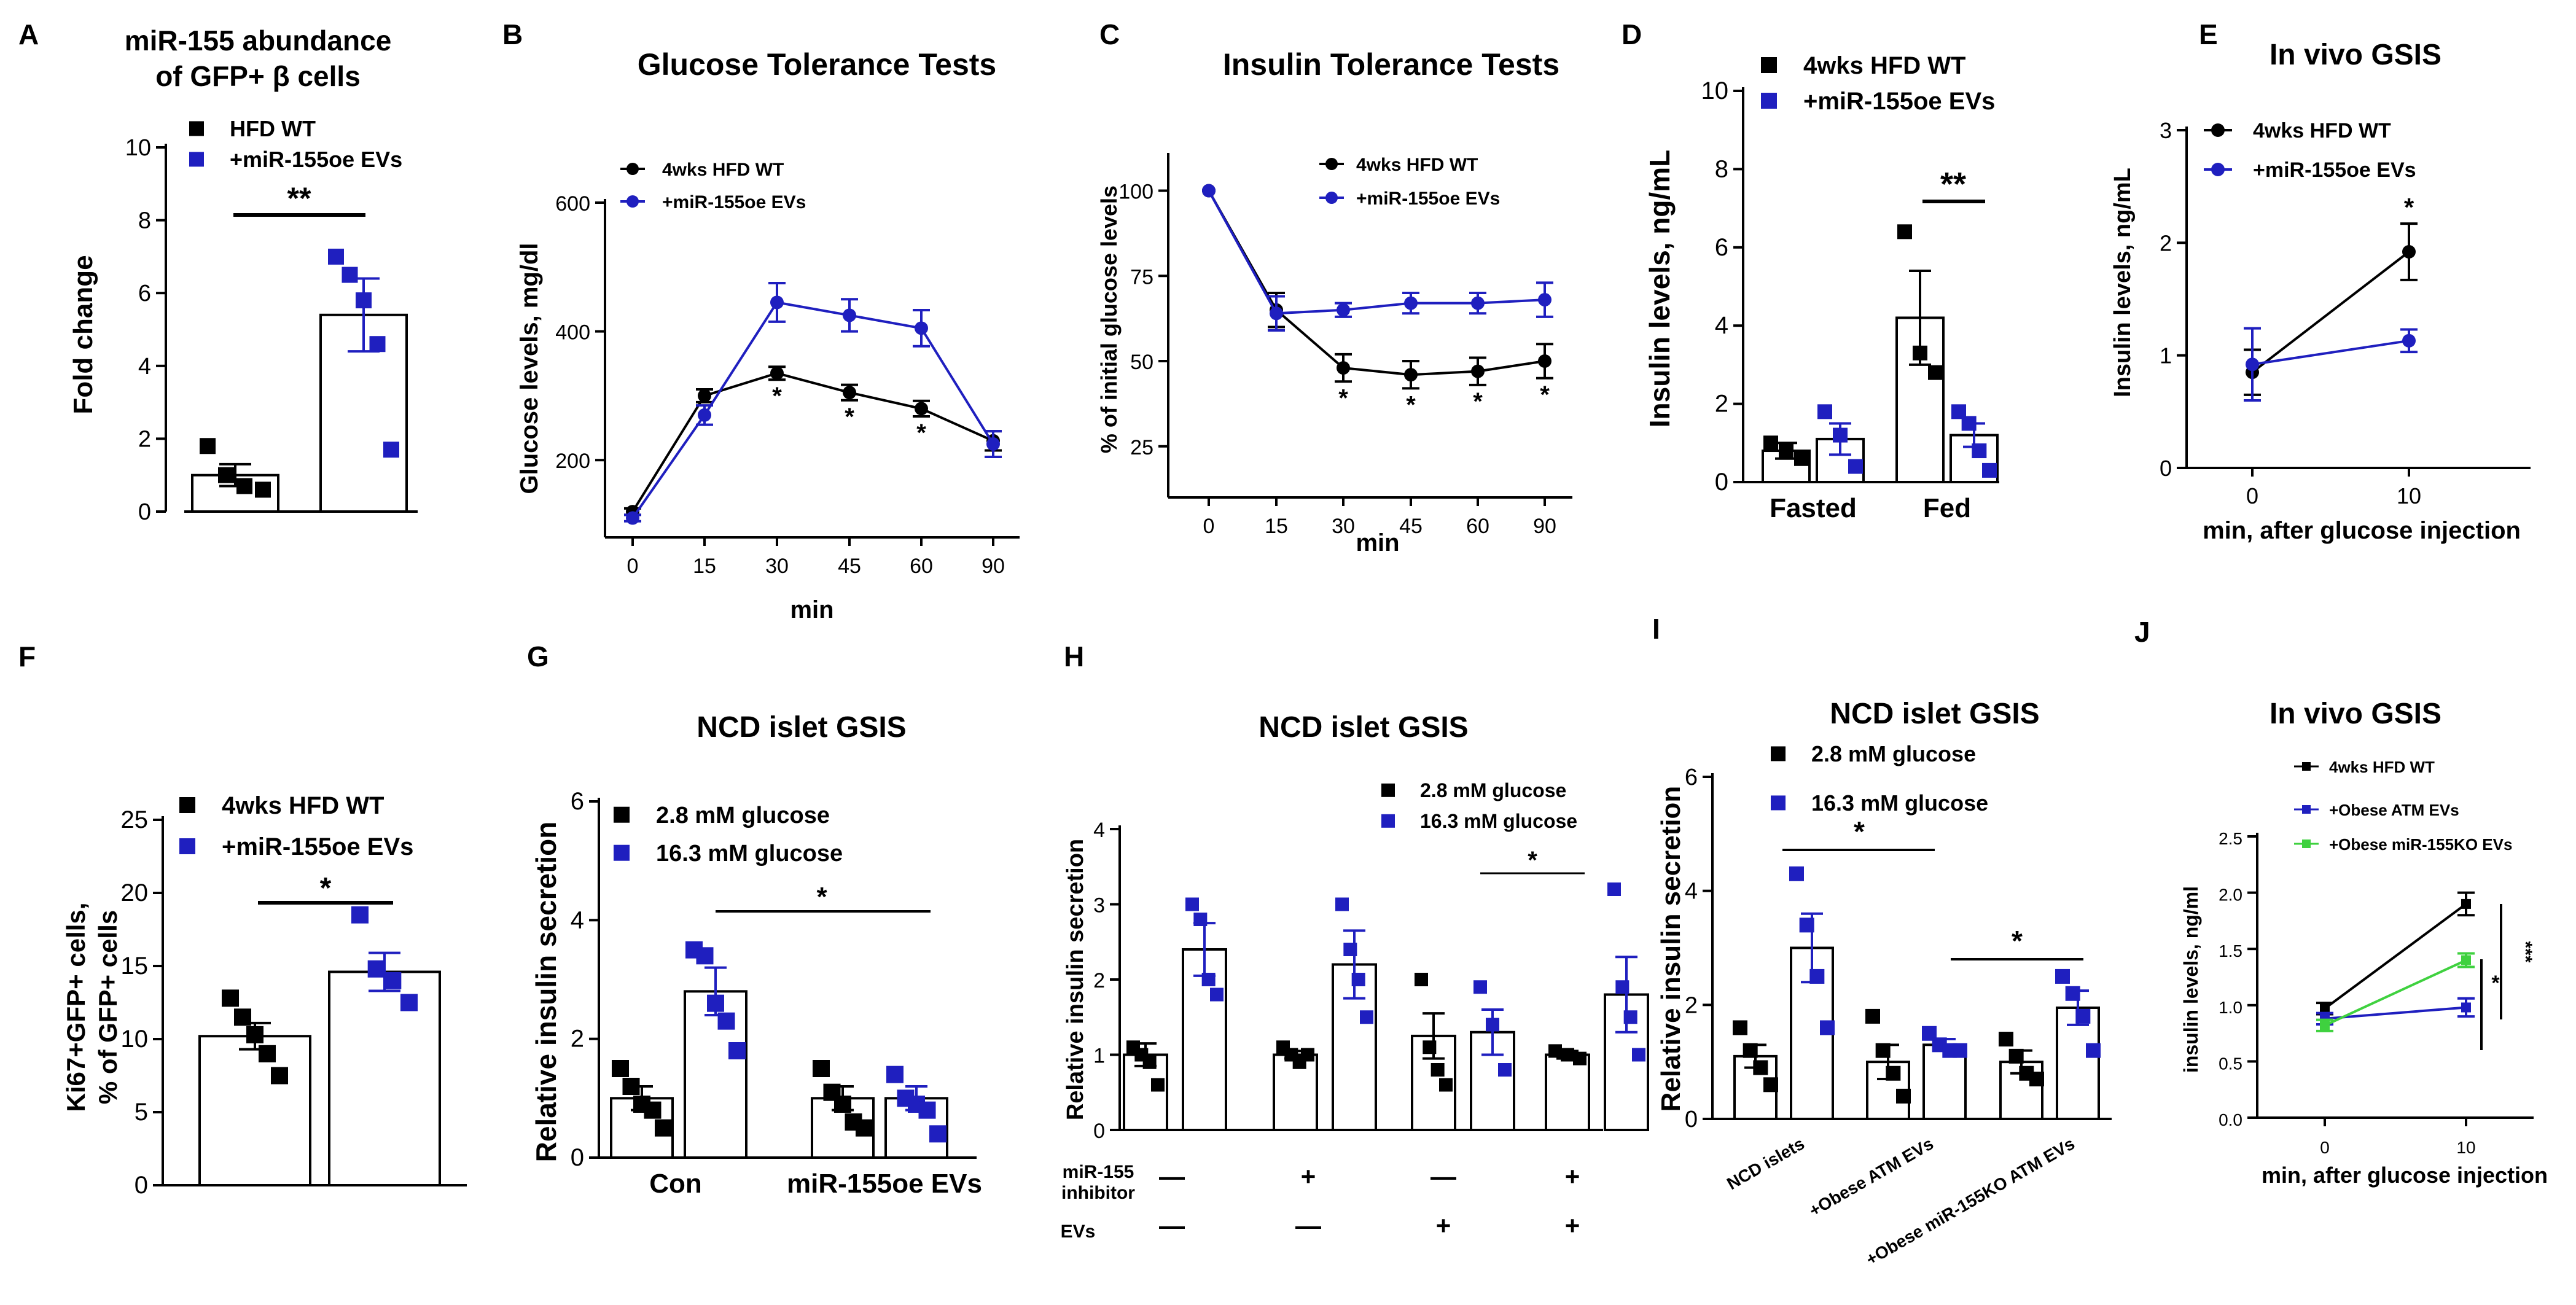  What do you see at coordinates (572, 204) in the screenshot?
I see `y-tick-label: 600` at bounding box center [572, 204].